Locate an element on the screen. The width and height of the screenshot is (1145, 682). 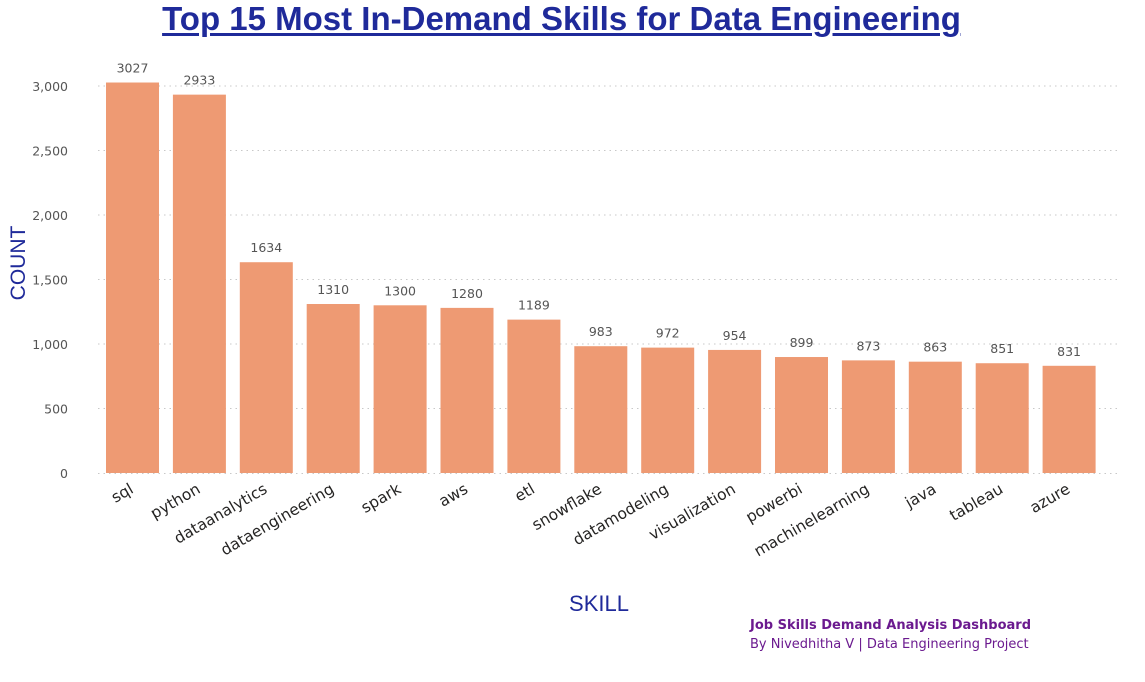
y-tick-label: 0 is located at coordinates (64, 473).